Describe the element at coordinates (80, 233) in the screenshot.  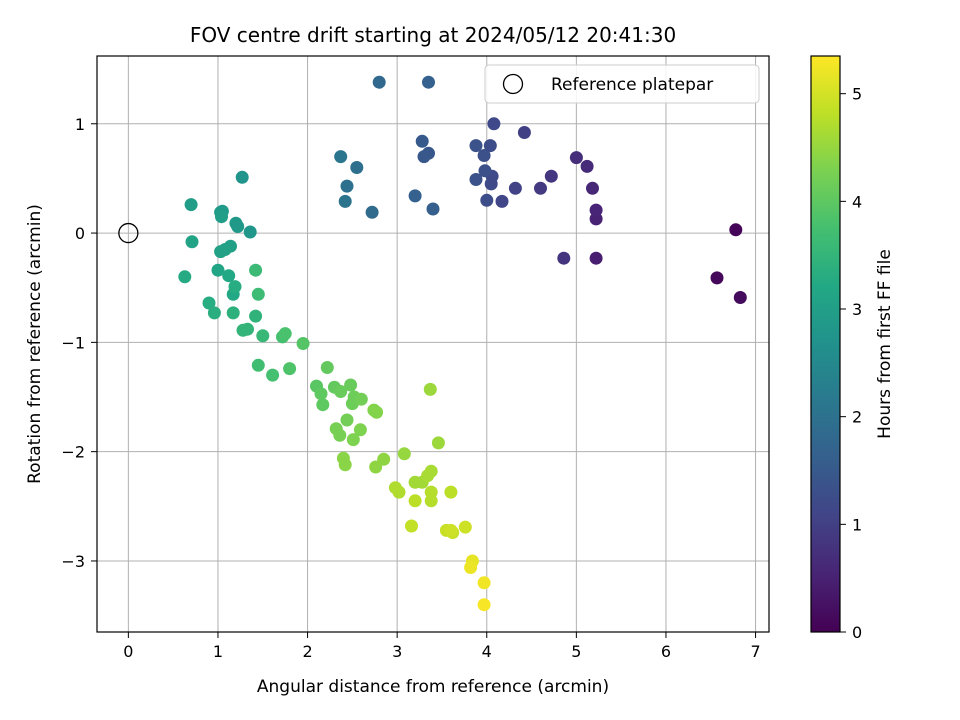
I see `y-tick-label: 0` at that location.